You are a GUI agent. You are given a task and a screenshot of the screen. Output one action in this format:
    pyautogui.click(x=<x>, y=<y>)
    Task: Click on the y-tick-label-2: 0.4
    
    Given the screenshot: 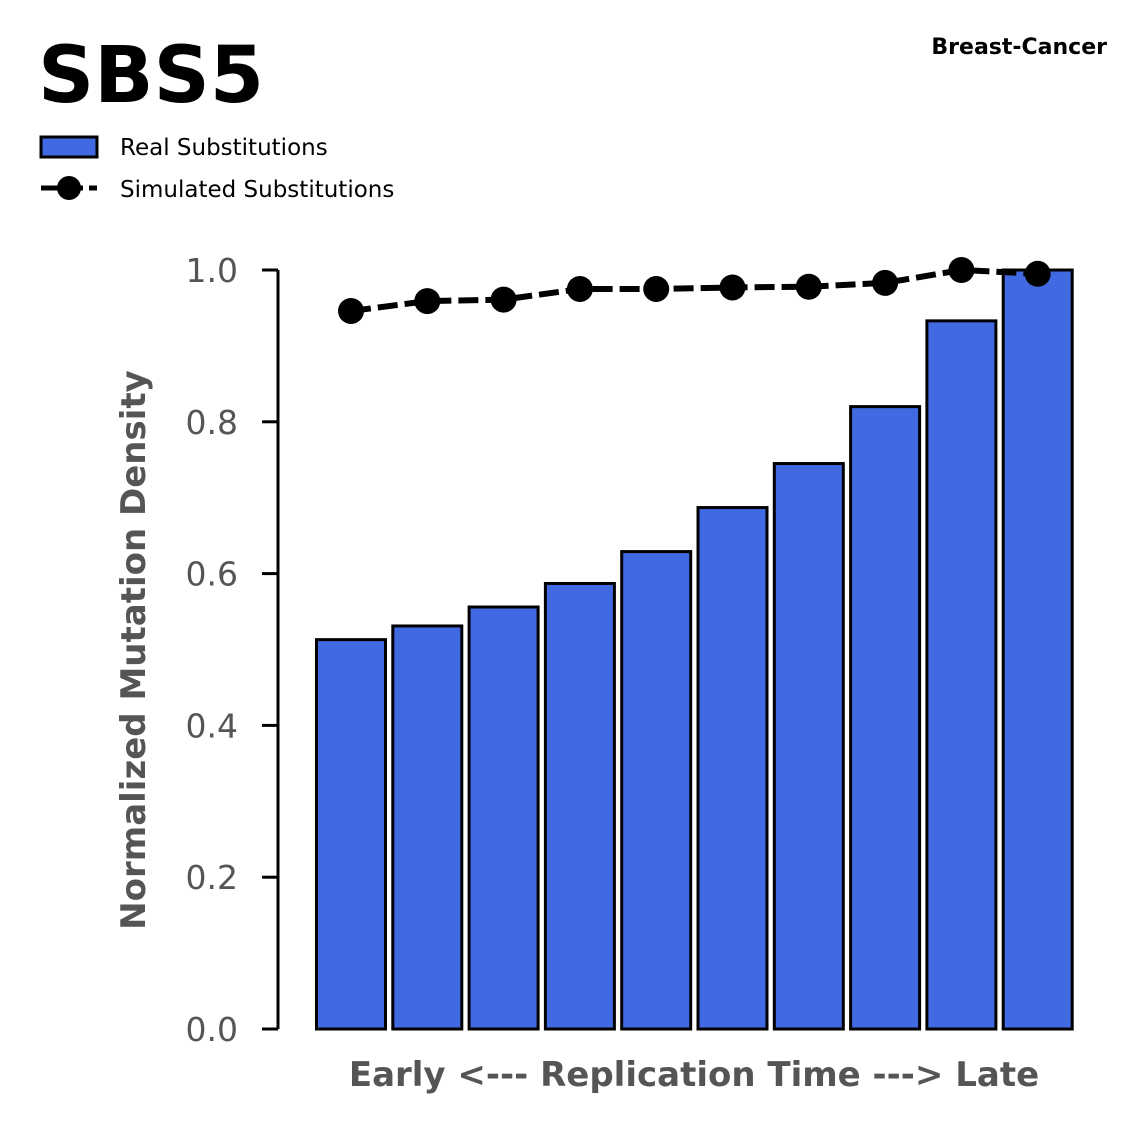 What is the action you would take?
    pyautogui.click(x=212, y=725)
    